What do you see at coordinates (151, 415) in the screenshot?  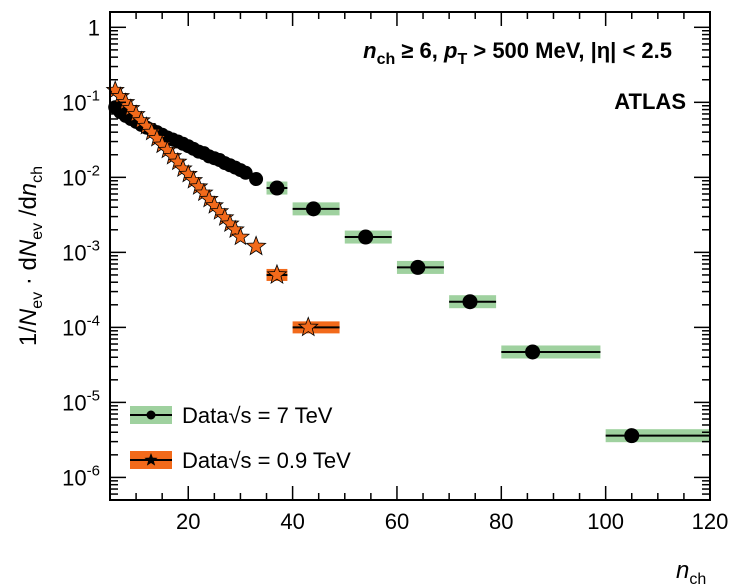 I see `legend-marker-7tev` at bounding box center [151, 415].